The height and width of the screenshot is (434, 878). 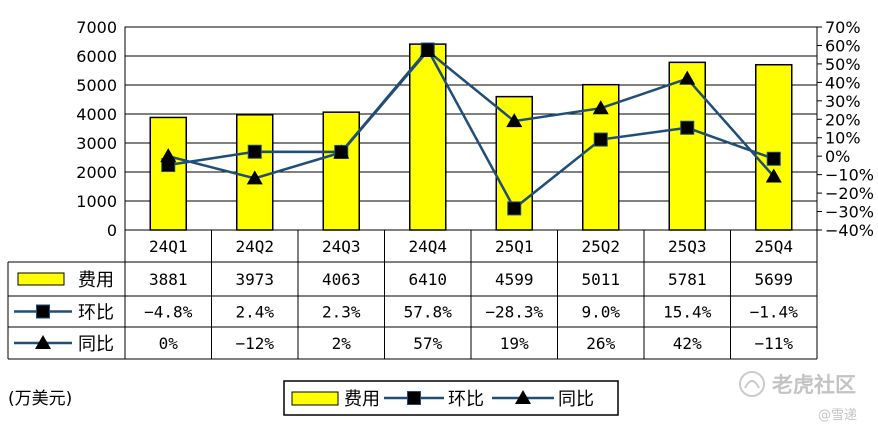 What do you see at coordinates (96, 172) in the screenshot?
I see `y-tick-label: 2000` at bounding box center [96, 172].